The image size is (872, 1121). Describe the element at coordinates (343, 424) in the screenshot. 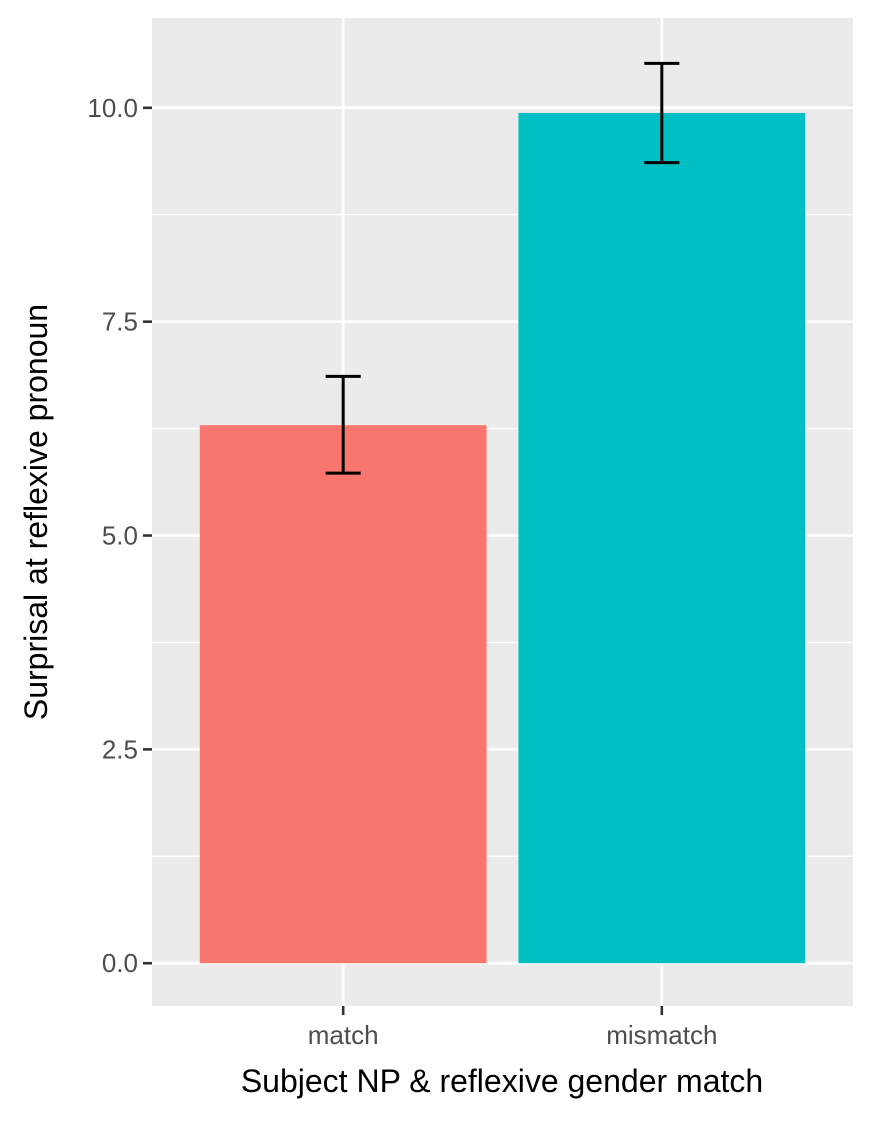

I see `error-bar-match` at that location.